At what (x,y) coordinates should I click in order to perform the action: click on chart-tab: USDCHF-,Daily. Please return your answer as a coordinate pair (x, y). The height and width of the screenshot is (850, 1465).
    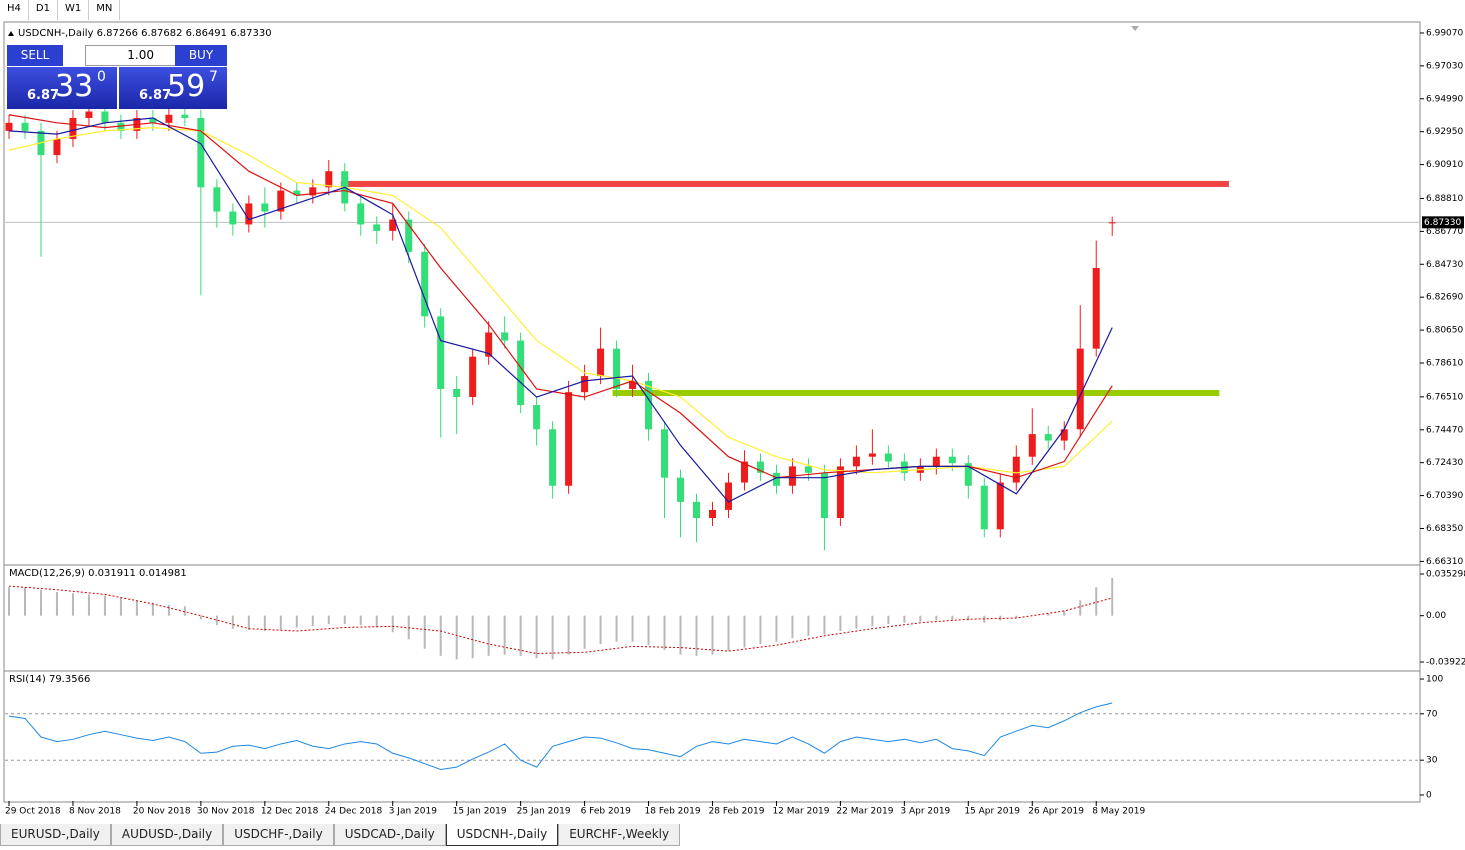
    Looking at the image, I should click on (278, 835).